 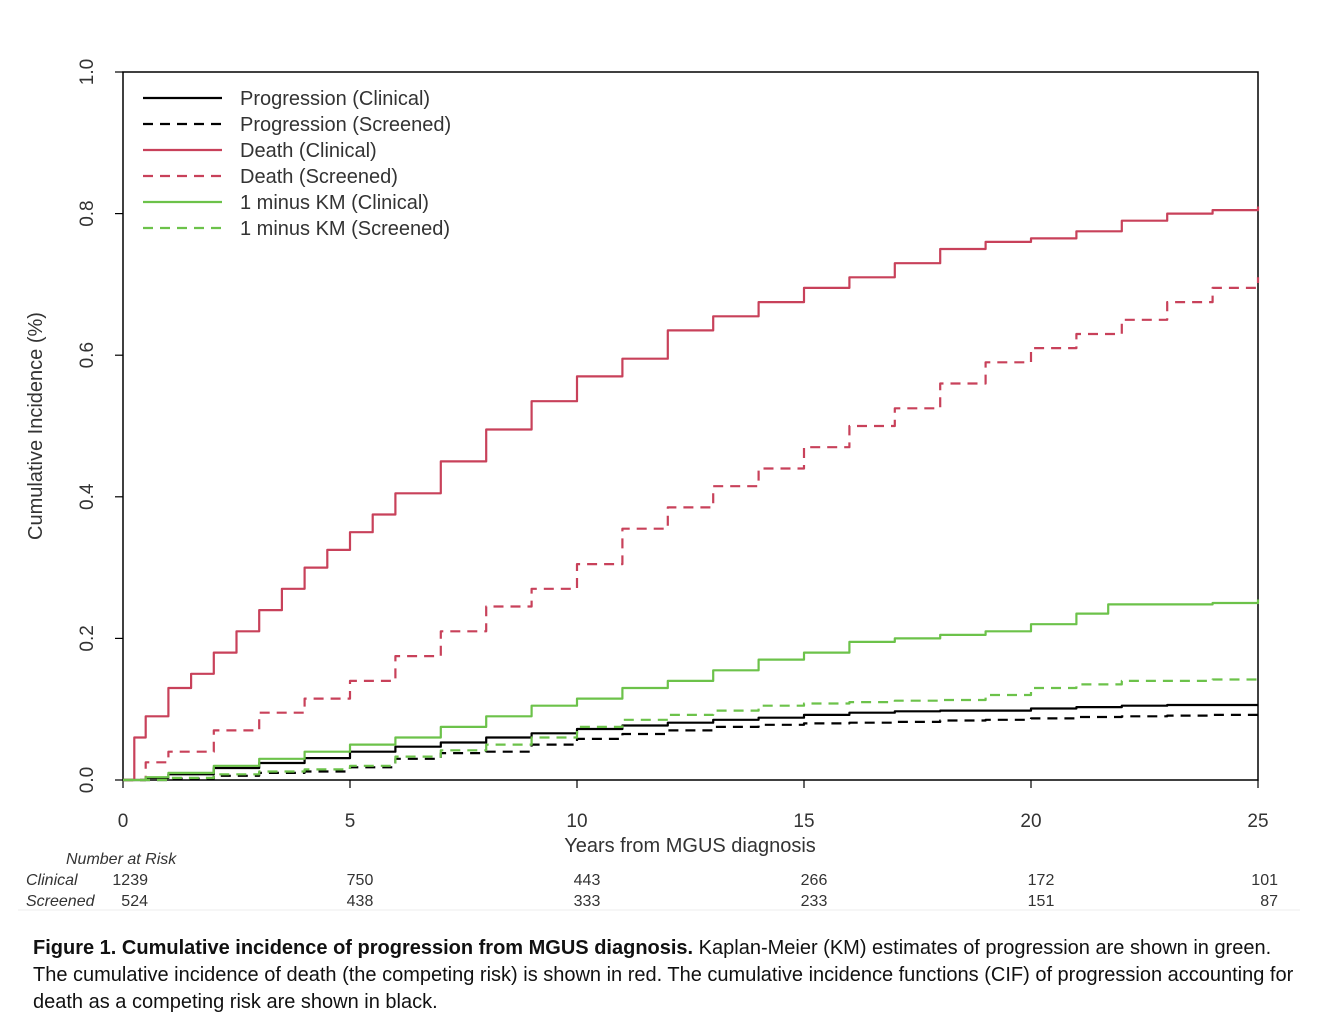 What do you see at coordinates (87, 213) in the screenshot?
I see `y-tick-label: 0.8` at bounding box center [87, 213].